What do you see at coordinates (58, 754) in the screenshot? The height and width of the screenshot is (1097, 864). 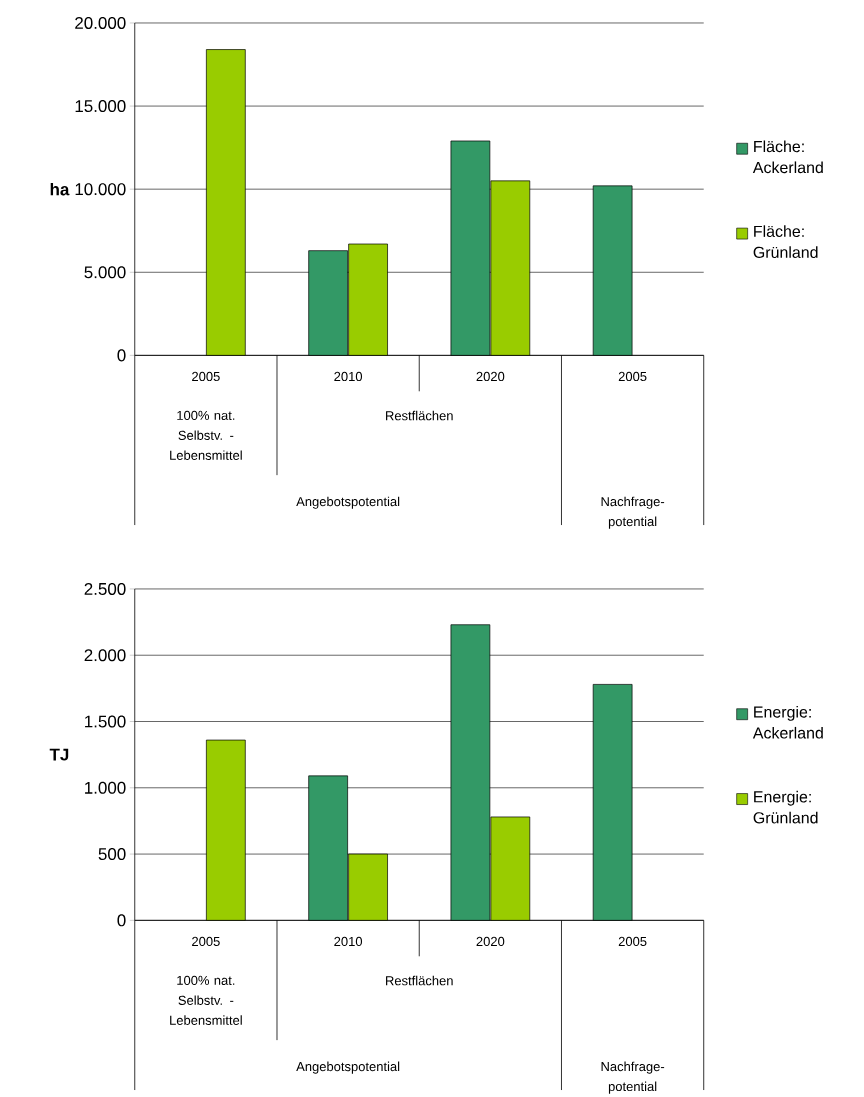 I see `y-axis-title: TJ` at bounding box center [58, 754].